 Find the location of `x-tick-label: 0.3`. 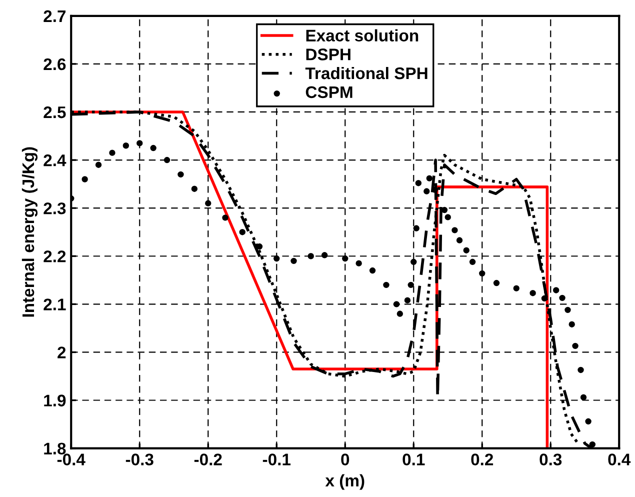

x-tick-label: 0.3 is located at coordinates (551, 460).